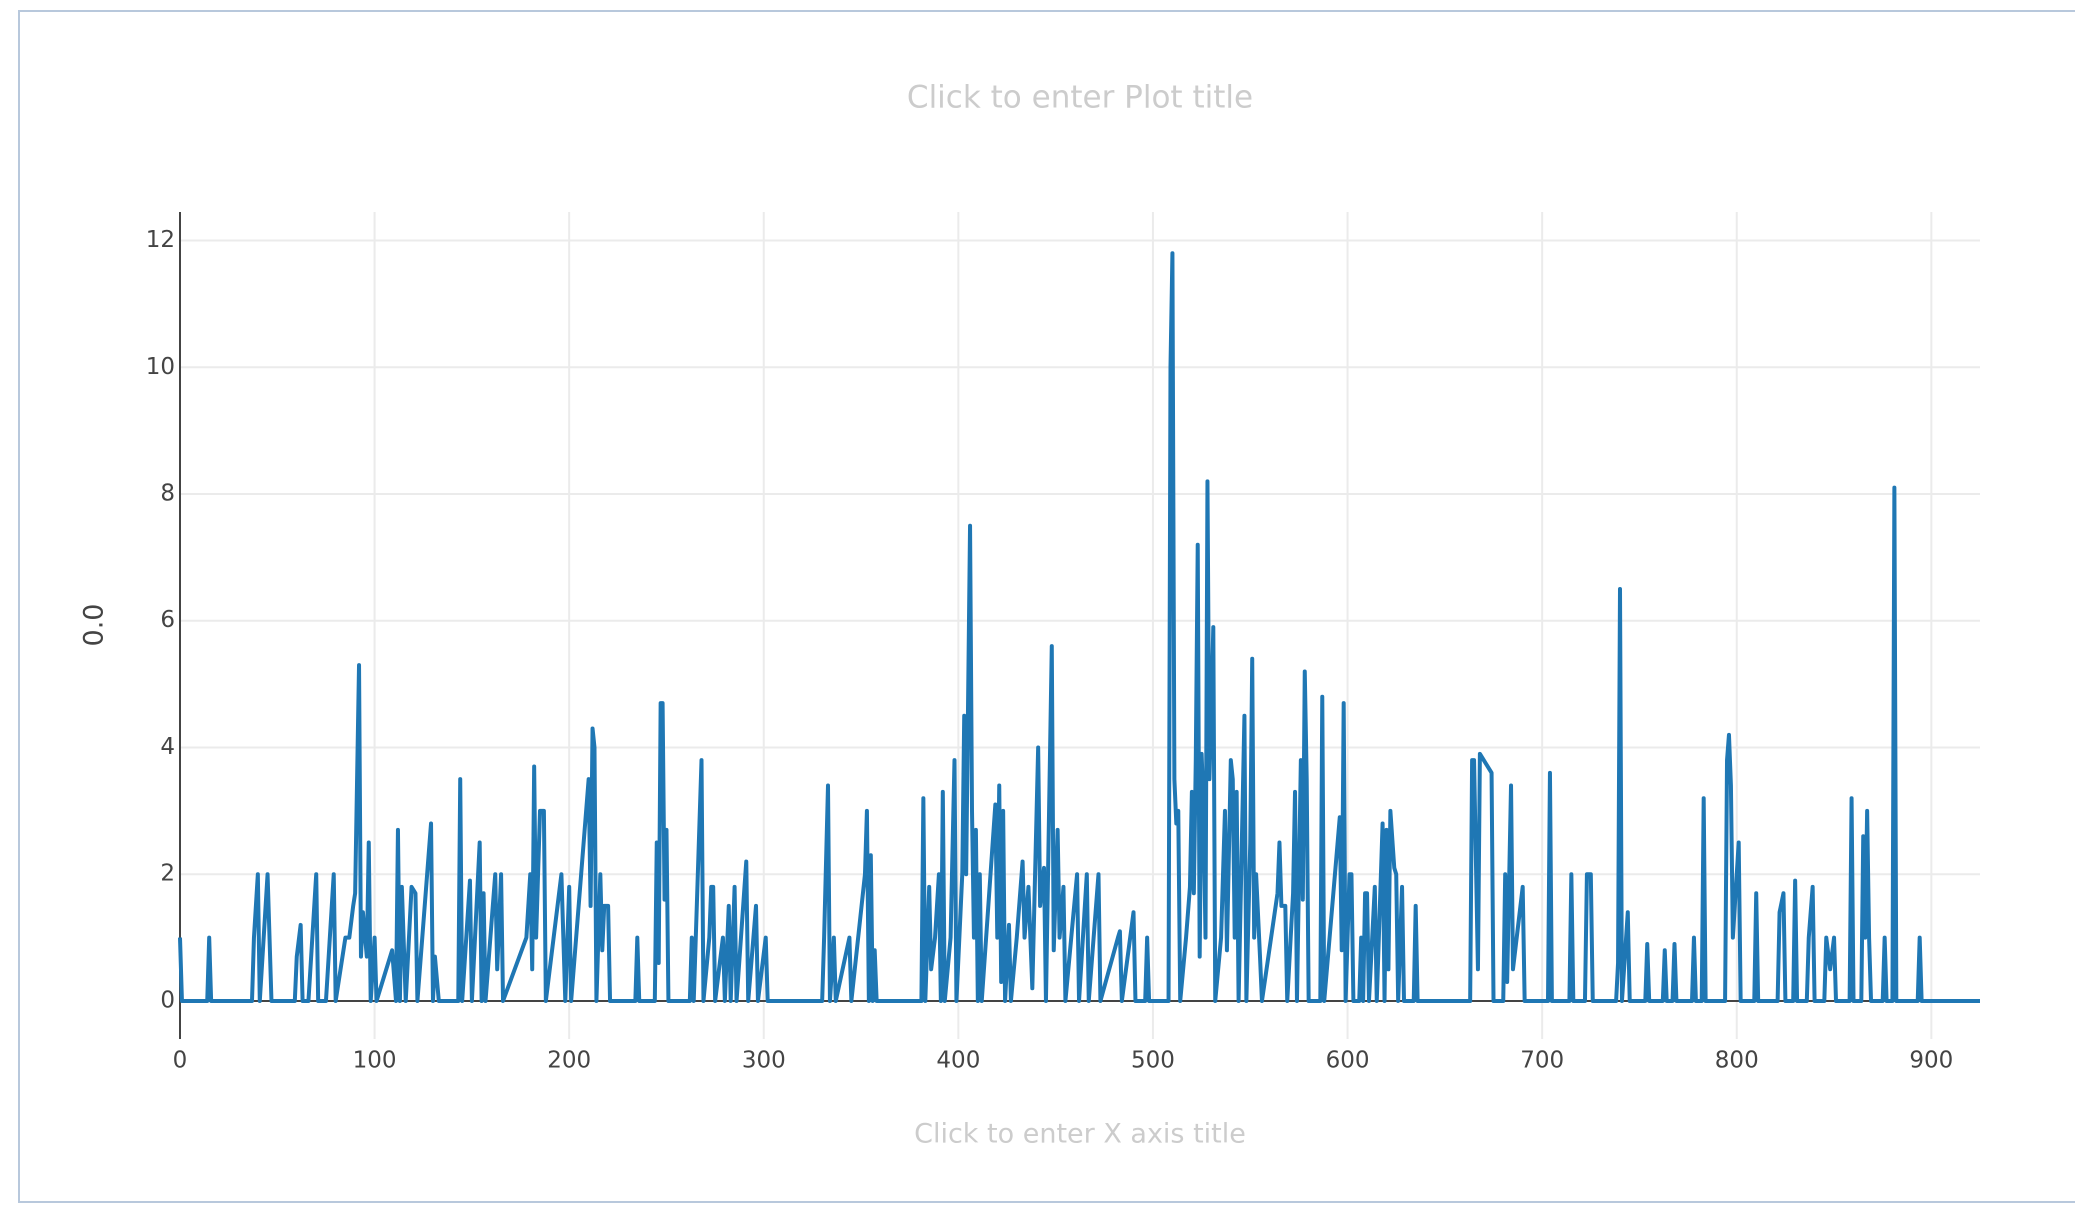  What do you see at coordinates (167, 747) in the screenshot?
I see `y-tick-label: 4` at bounding box center [167, 747].